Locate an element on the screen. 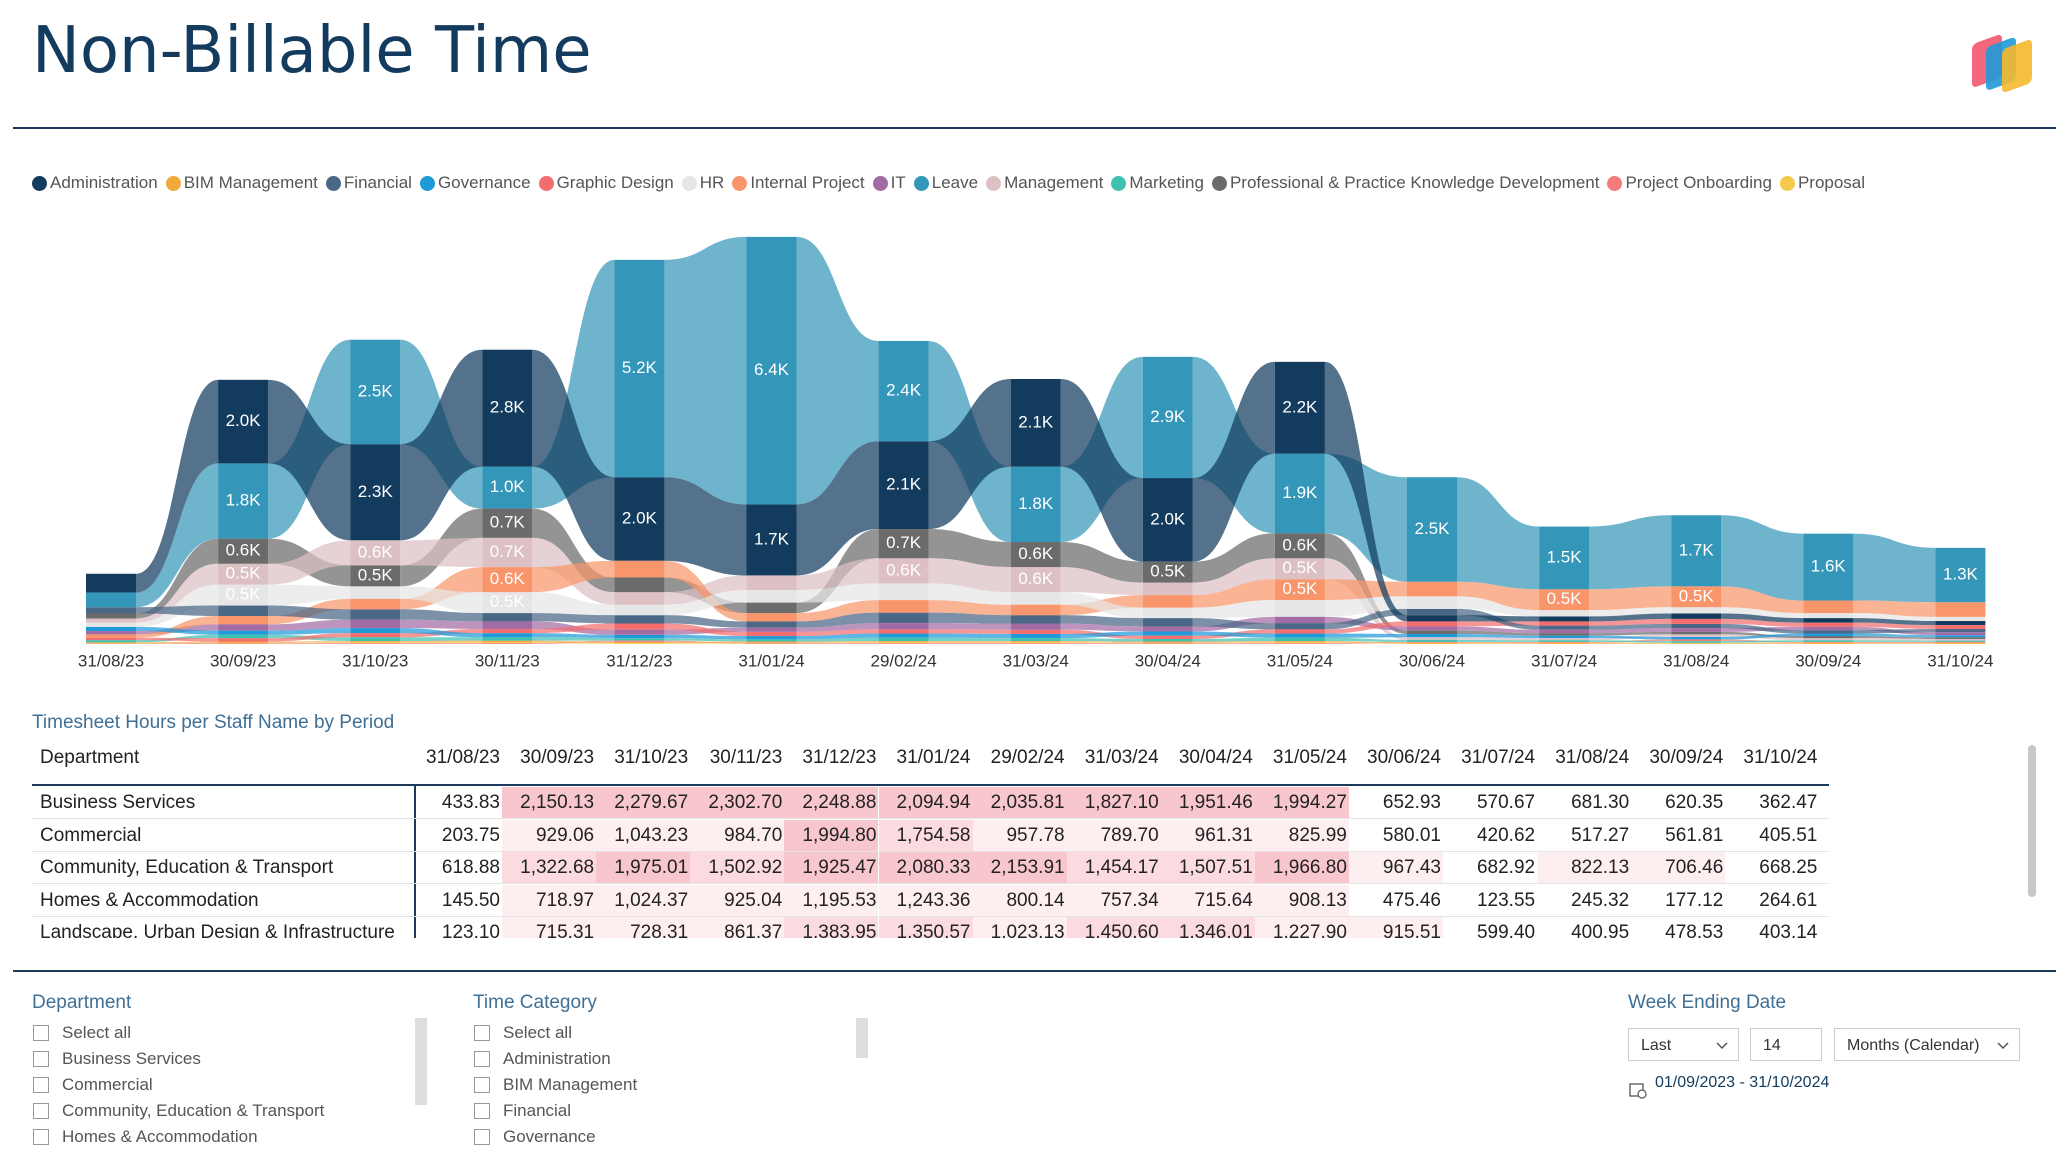 The height and width of the screenshot is (1160, 2069). legend-item: BIM Management is located at coordinates (241, 183).